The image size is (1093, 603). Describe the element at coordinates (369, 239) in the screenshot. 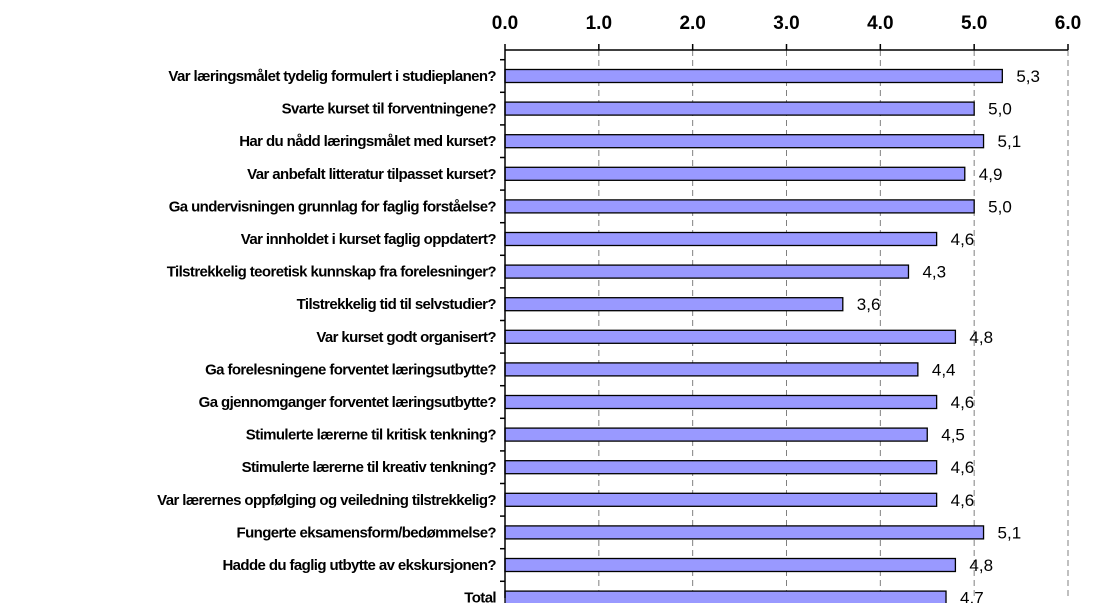

I see `category-label-5: Var innholdet i kurset faglig oppdatert?` at that location.